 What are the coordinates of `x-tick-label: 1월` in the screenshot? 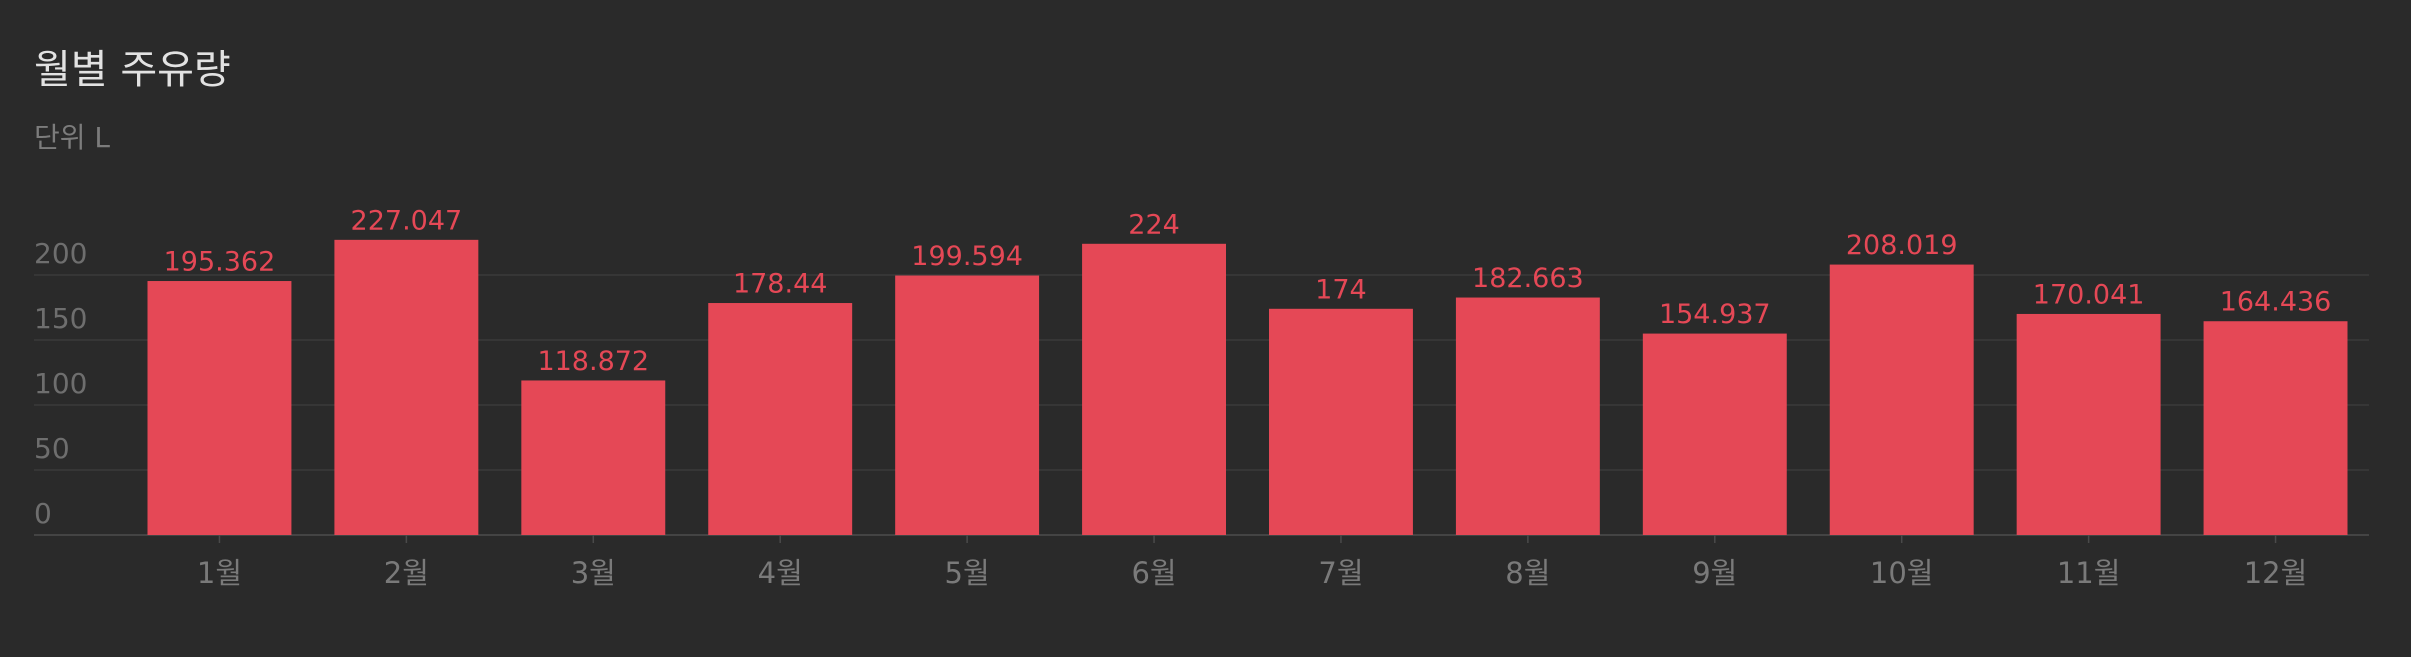 It's located at (219, 573).